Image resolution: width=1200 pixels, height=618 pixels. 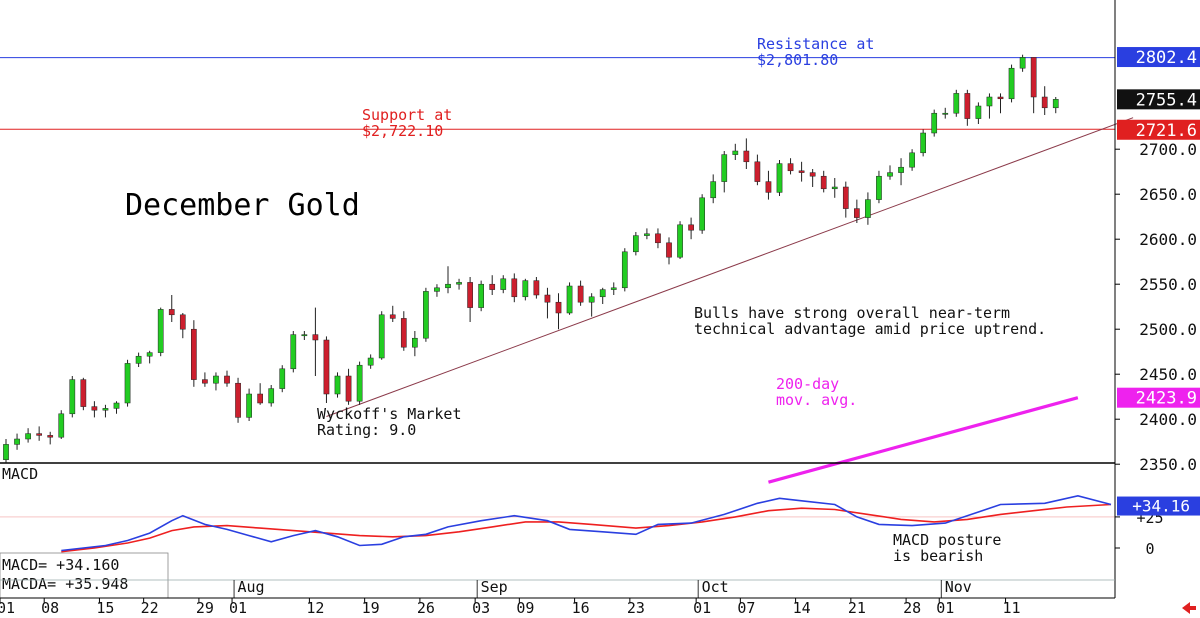 I want to click on x-tick-label: 28, so click(x=912, y=608).